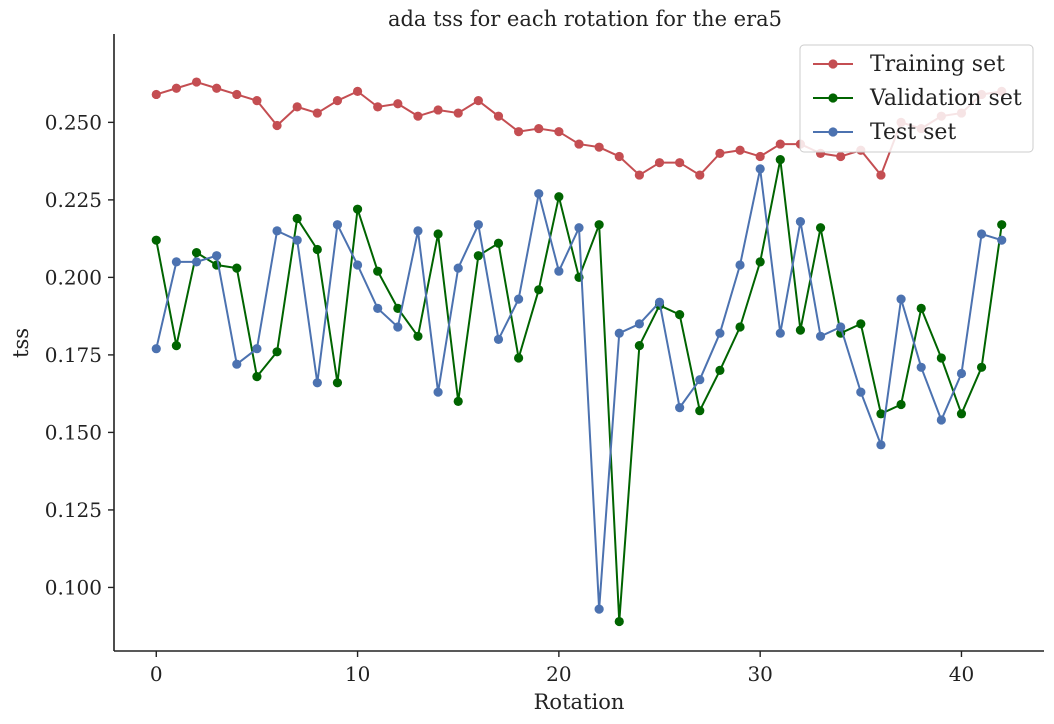  What do you see at coordinates (759, 674) in the screenshot?
I see `x-tick-label: 30` at bounding box center [759, 674].